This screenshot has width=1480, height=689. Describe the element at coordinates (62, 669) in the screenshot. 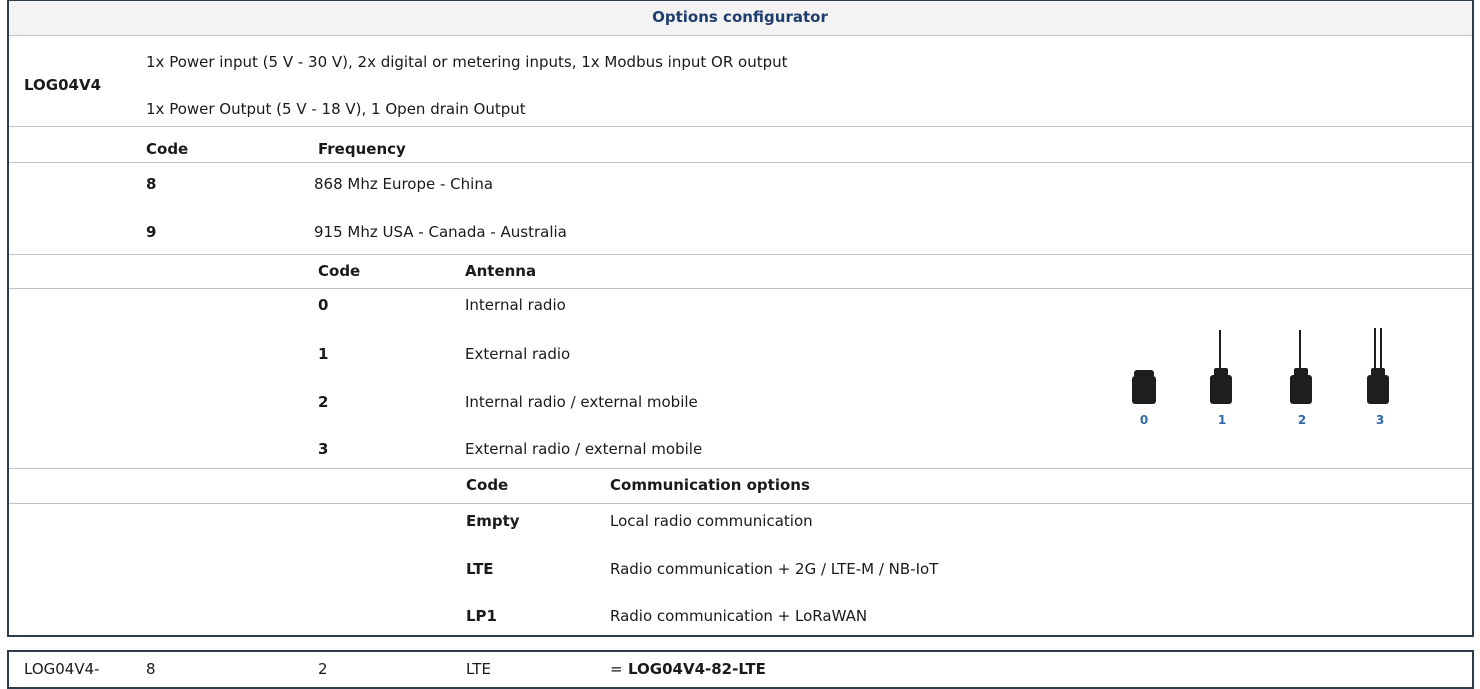

I see `example-part: LOG04V4-` at that location.